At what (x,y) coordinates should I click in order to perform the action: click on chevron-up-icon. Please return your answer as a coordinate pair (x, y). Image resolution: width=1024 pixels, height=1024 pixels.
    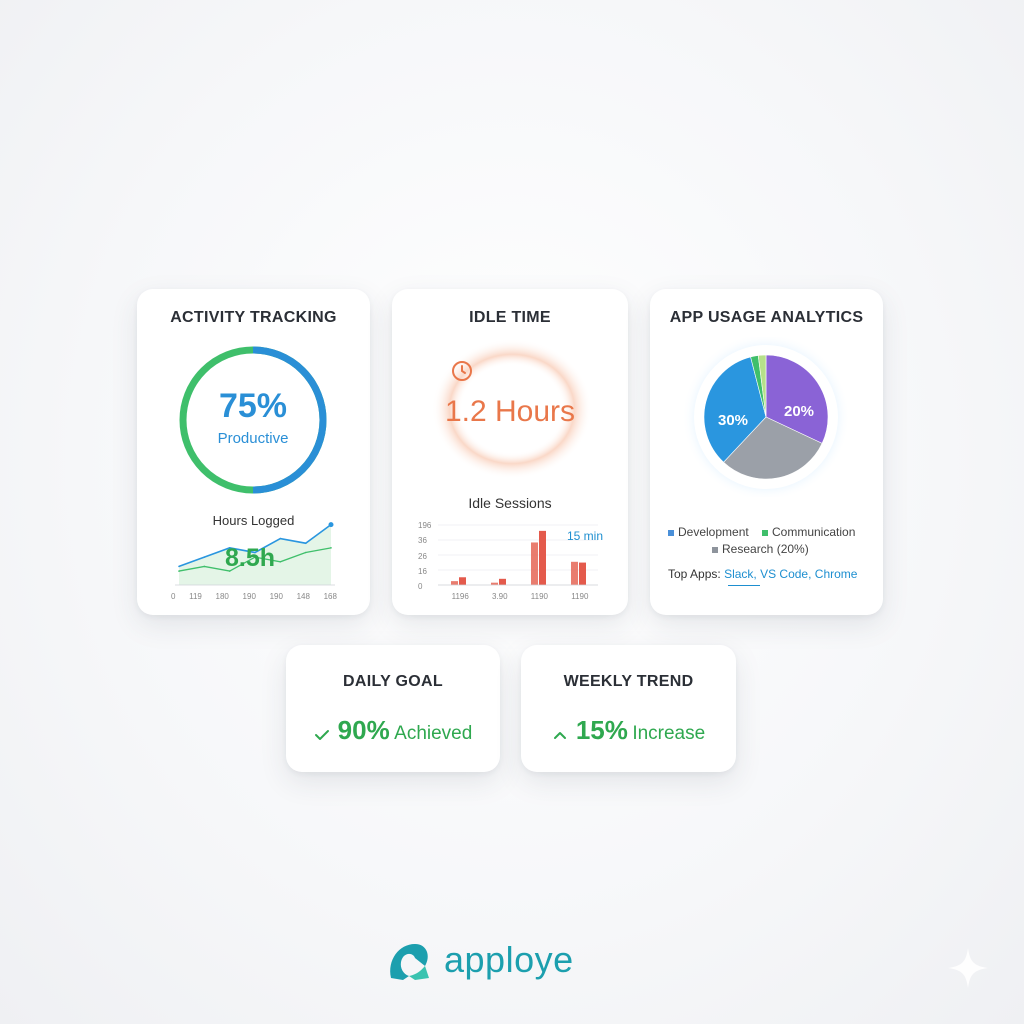
    Looking at the image, I should click on (559, 735).